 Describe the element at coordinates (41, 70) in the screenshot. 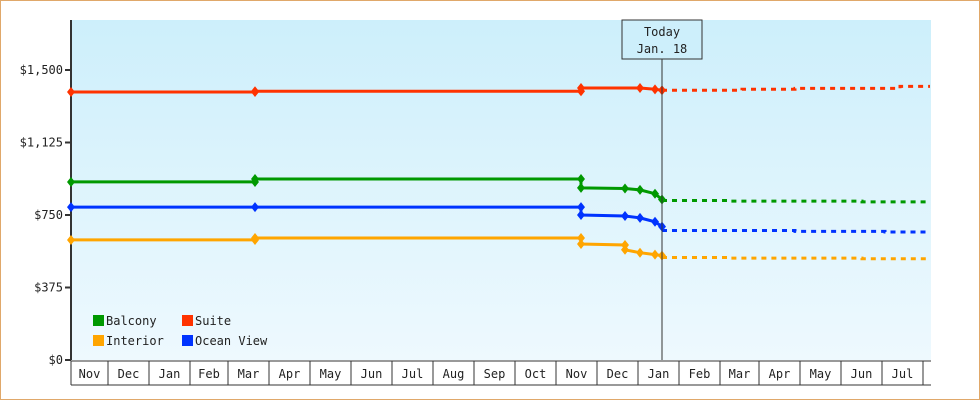

I see `y-tick-label: $1,500` at that location.